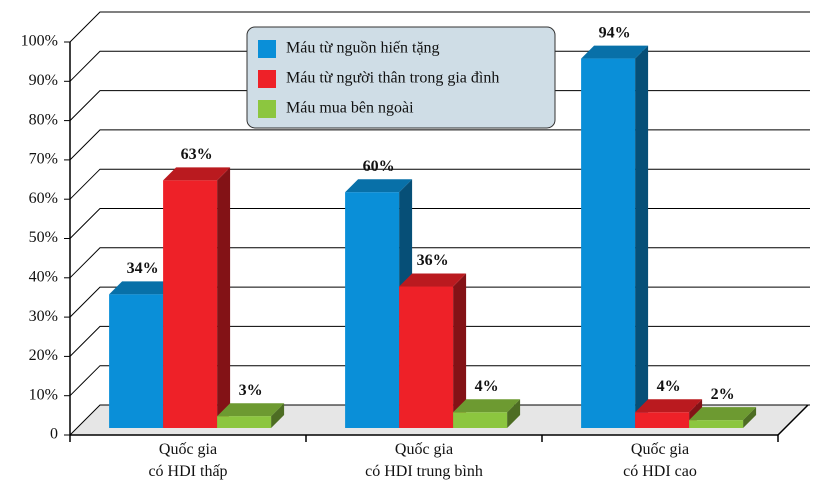 This screenshot has height=495, width=832. What do you see at coordinates (143, 268) in the screenshot?
I see `data-label: 34%` at bounding box center [143, 268].